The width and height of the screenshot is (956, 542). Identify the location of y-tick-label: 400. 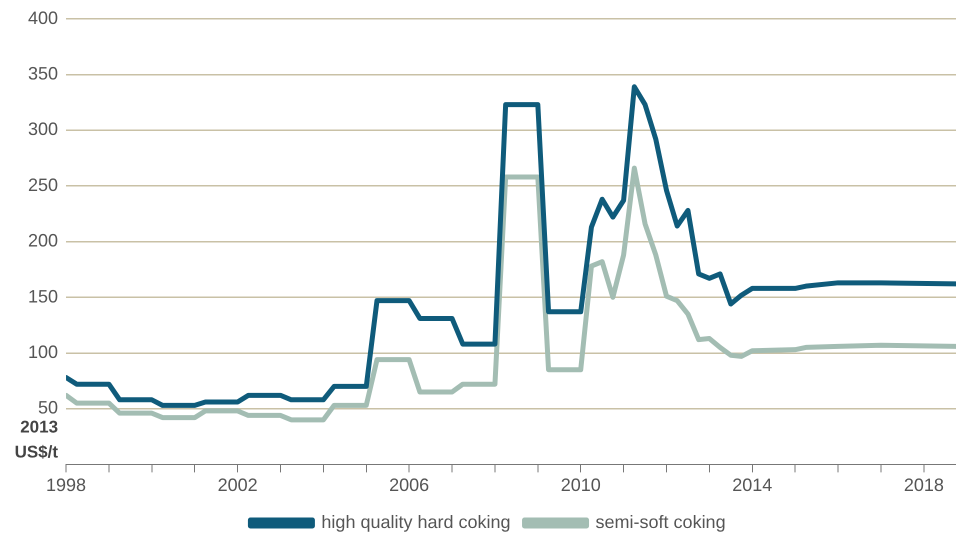
(43, 18).